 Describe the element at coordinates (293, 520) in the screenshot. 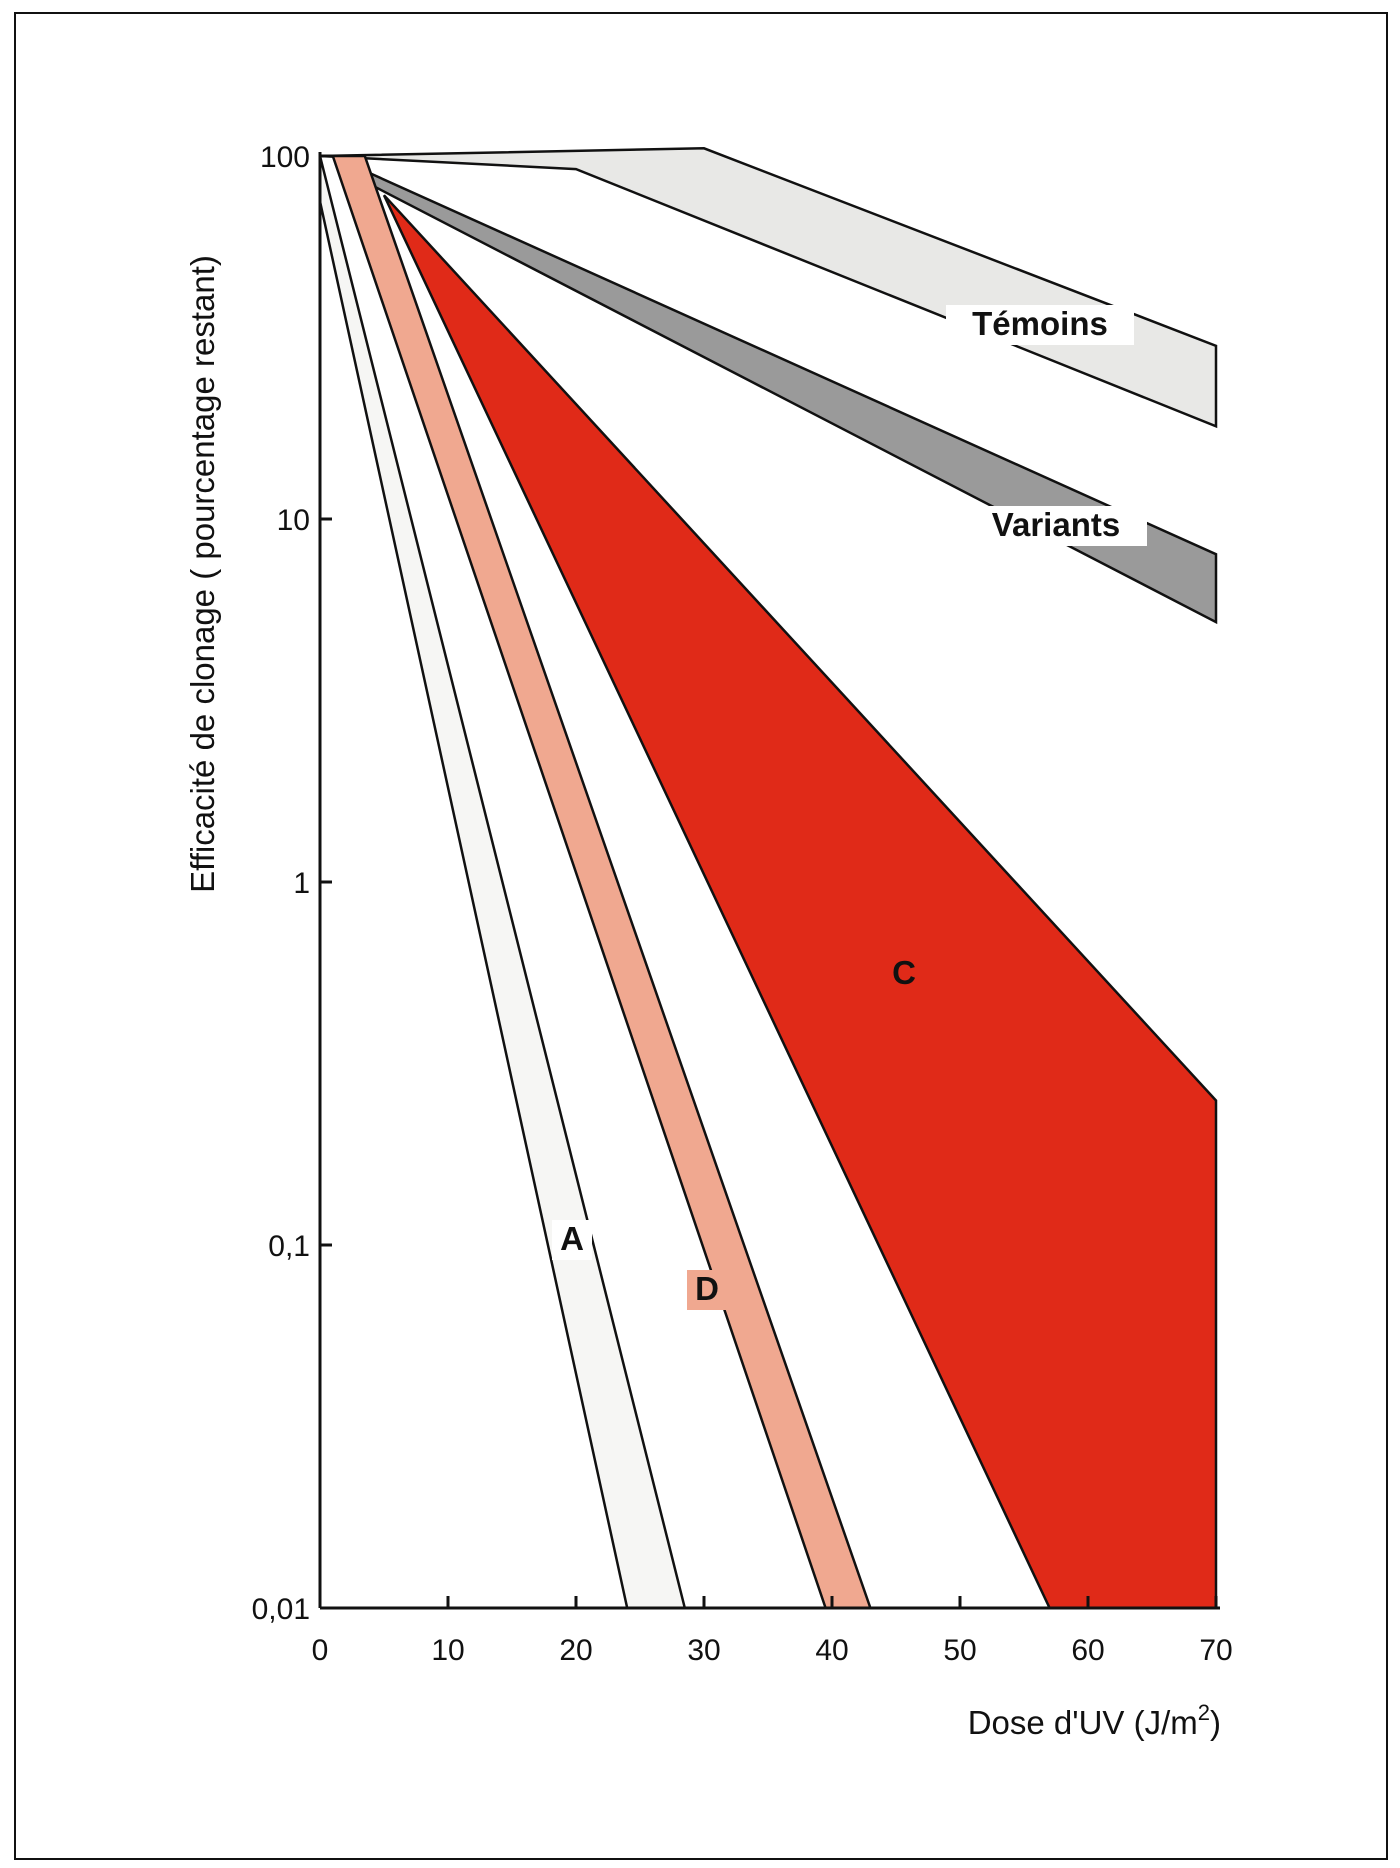

I see `y-tick-label: 10` at that location.